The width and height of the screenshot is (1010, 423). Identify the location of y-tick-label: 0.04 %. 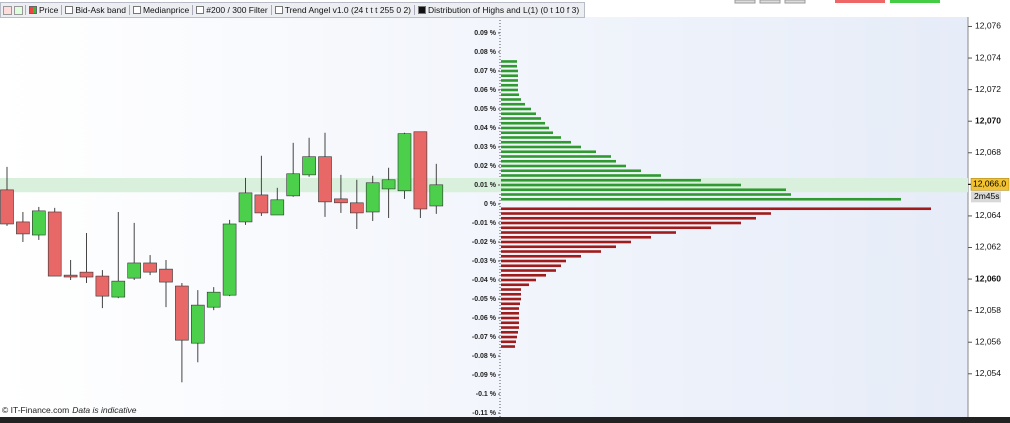
(485, 128).